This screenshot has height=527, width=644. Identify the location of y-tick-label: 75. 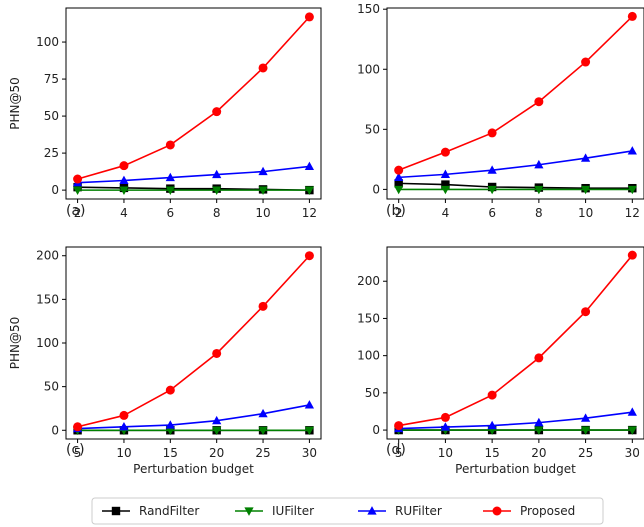
(51, 79).